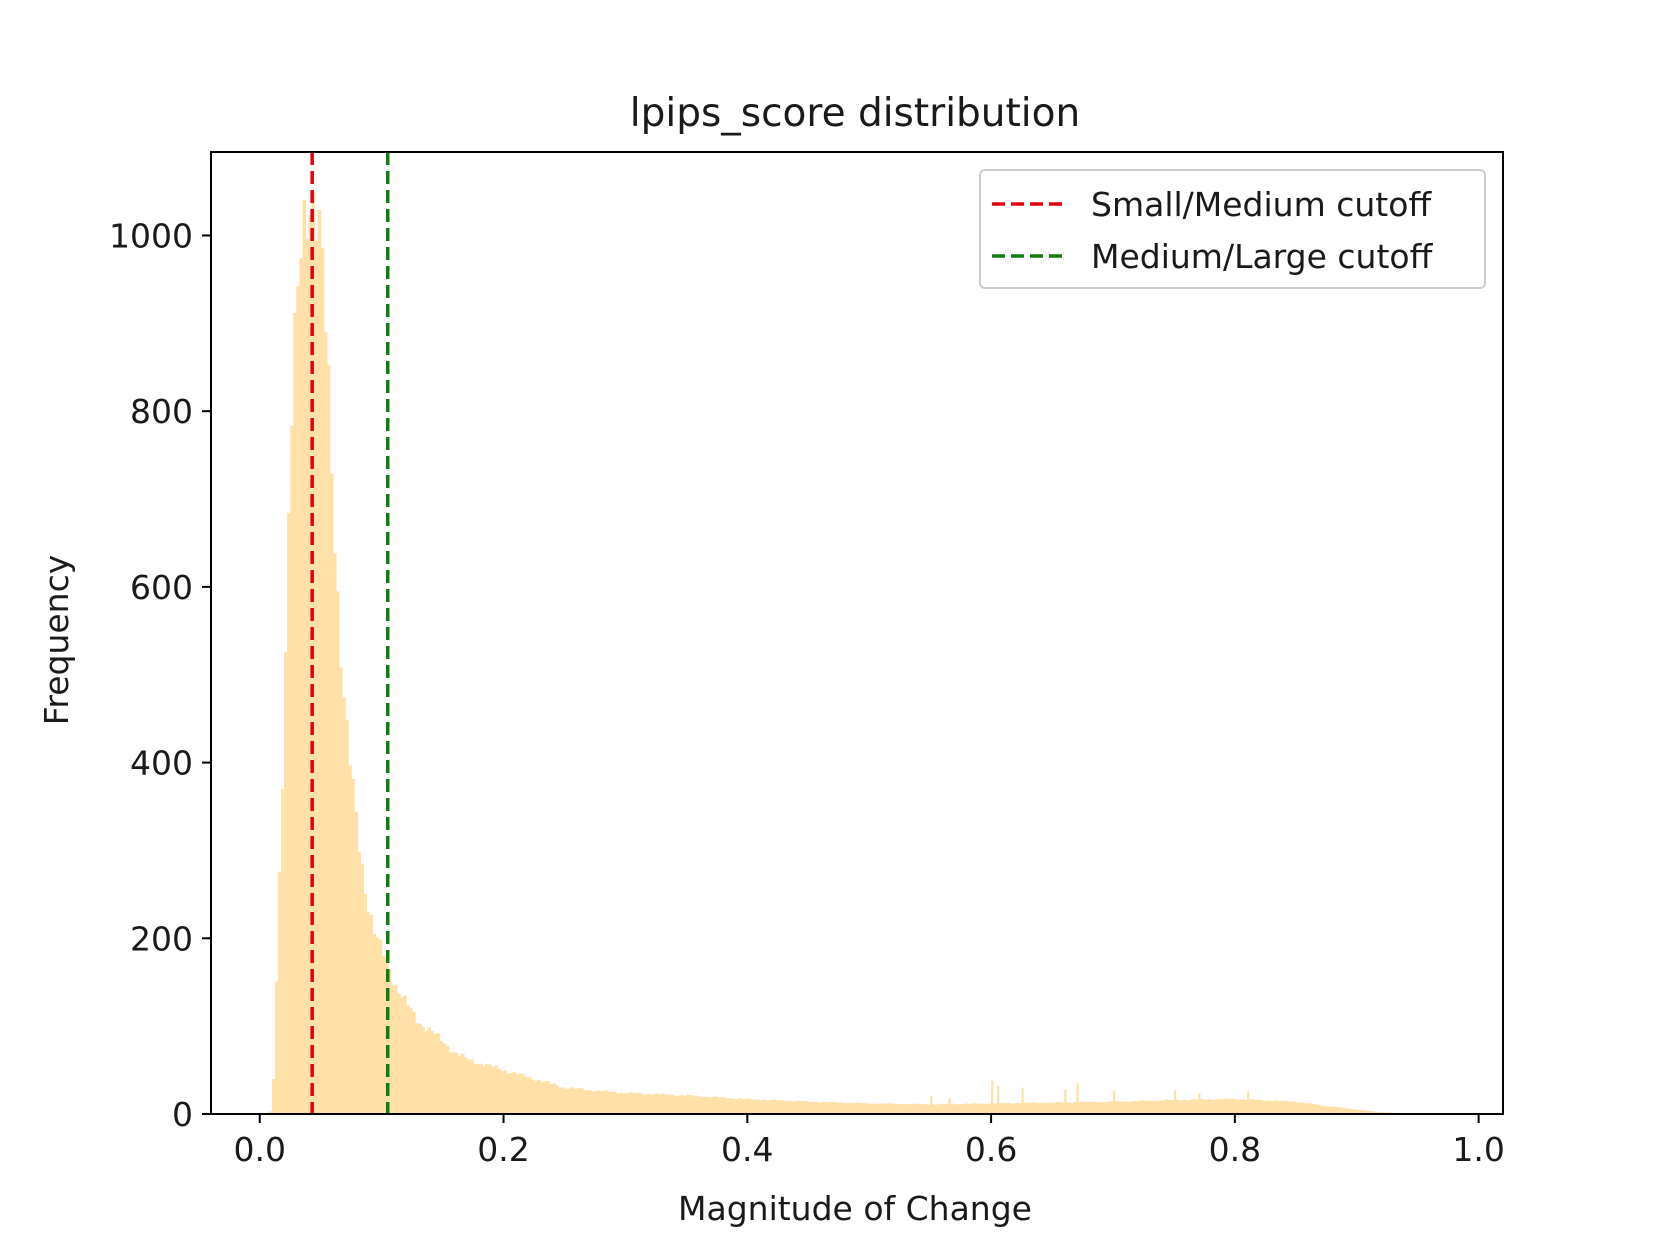  What do you see at coordinates (503, 1149) in the screenshot?
I see `x-tick-label: 0.2` at bounding box center [503, 1149].